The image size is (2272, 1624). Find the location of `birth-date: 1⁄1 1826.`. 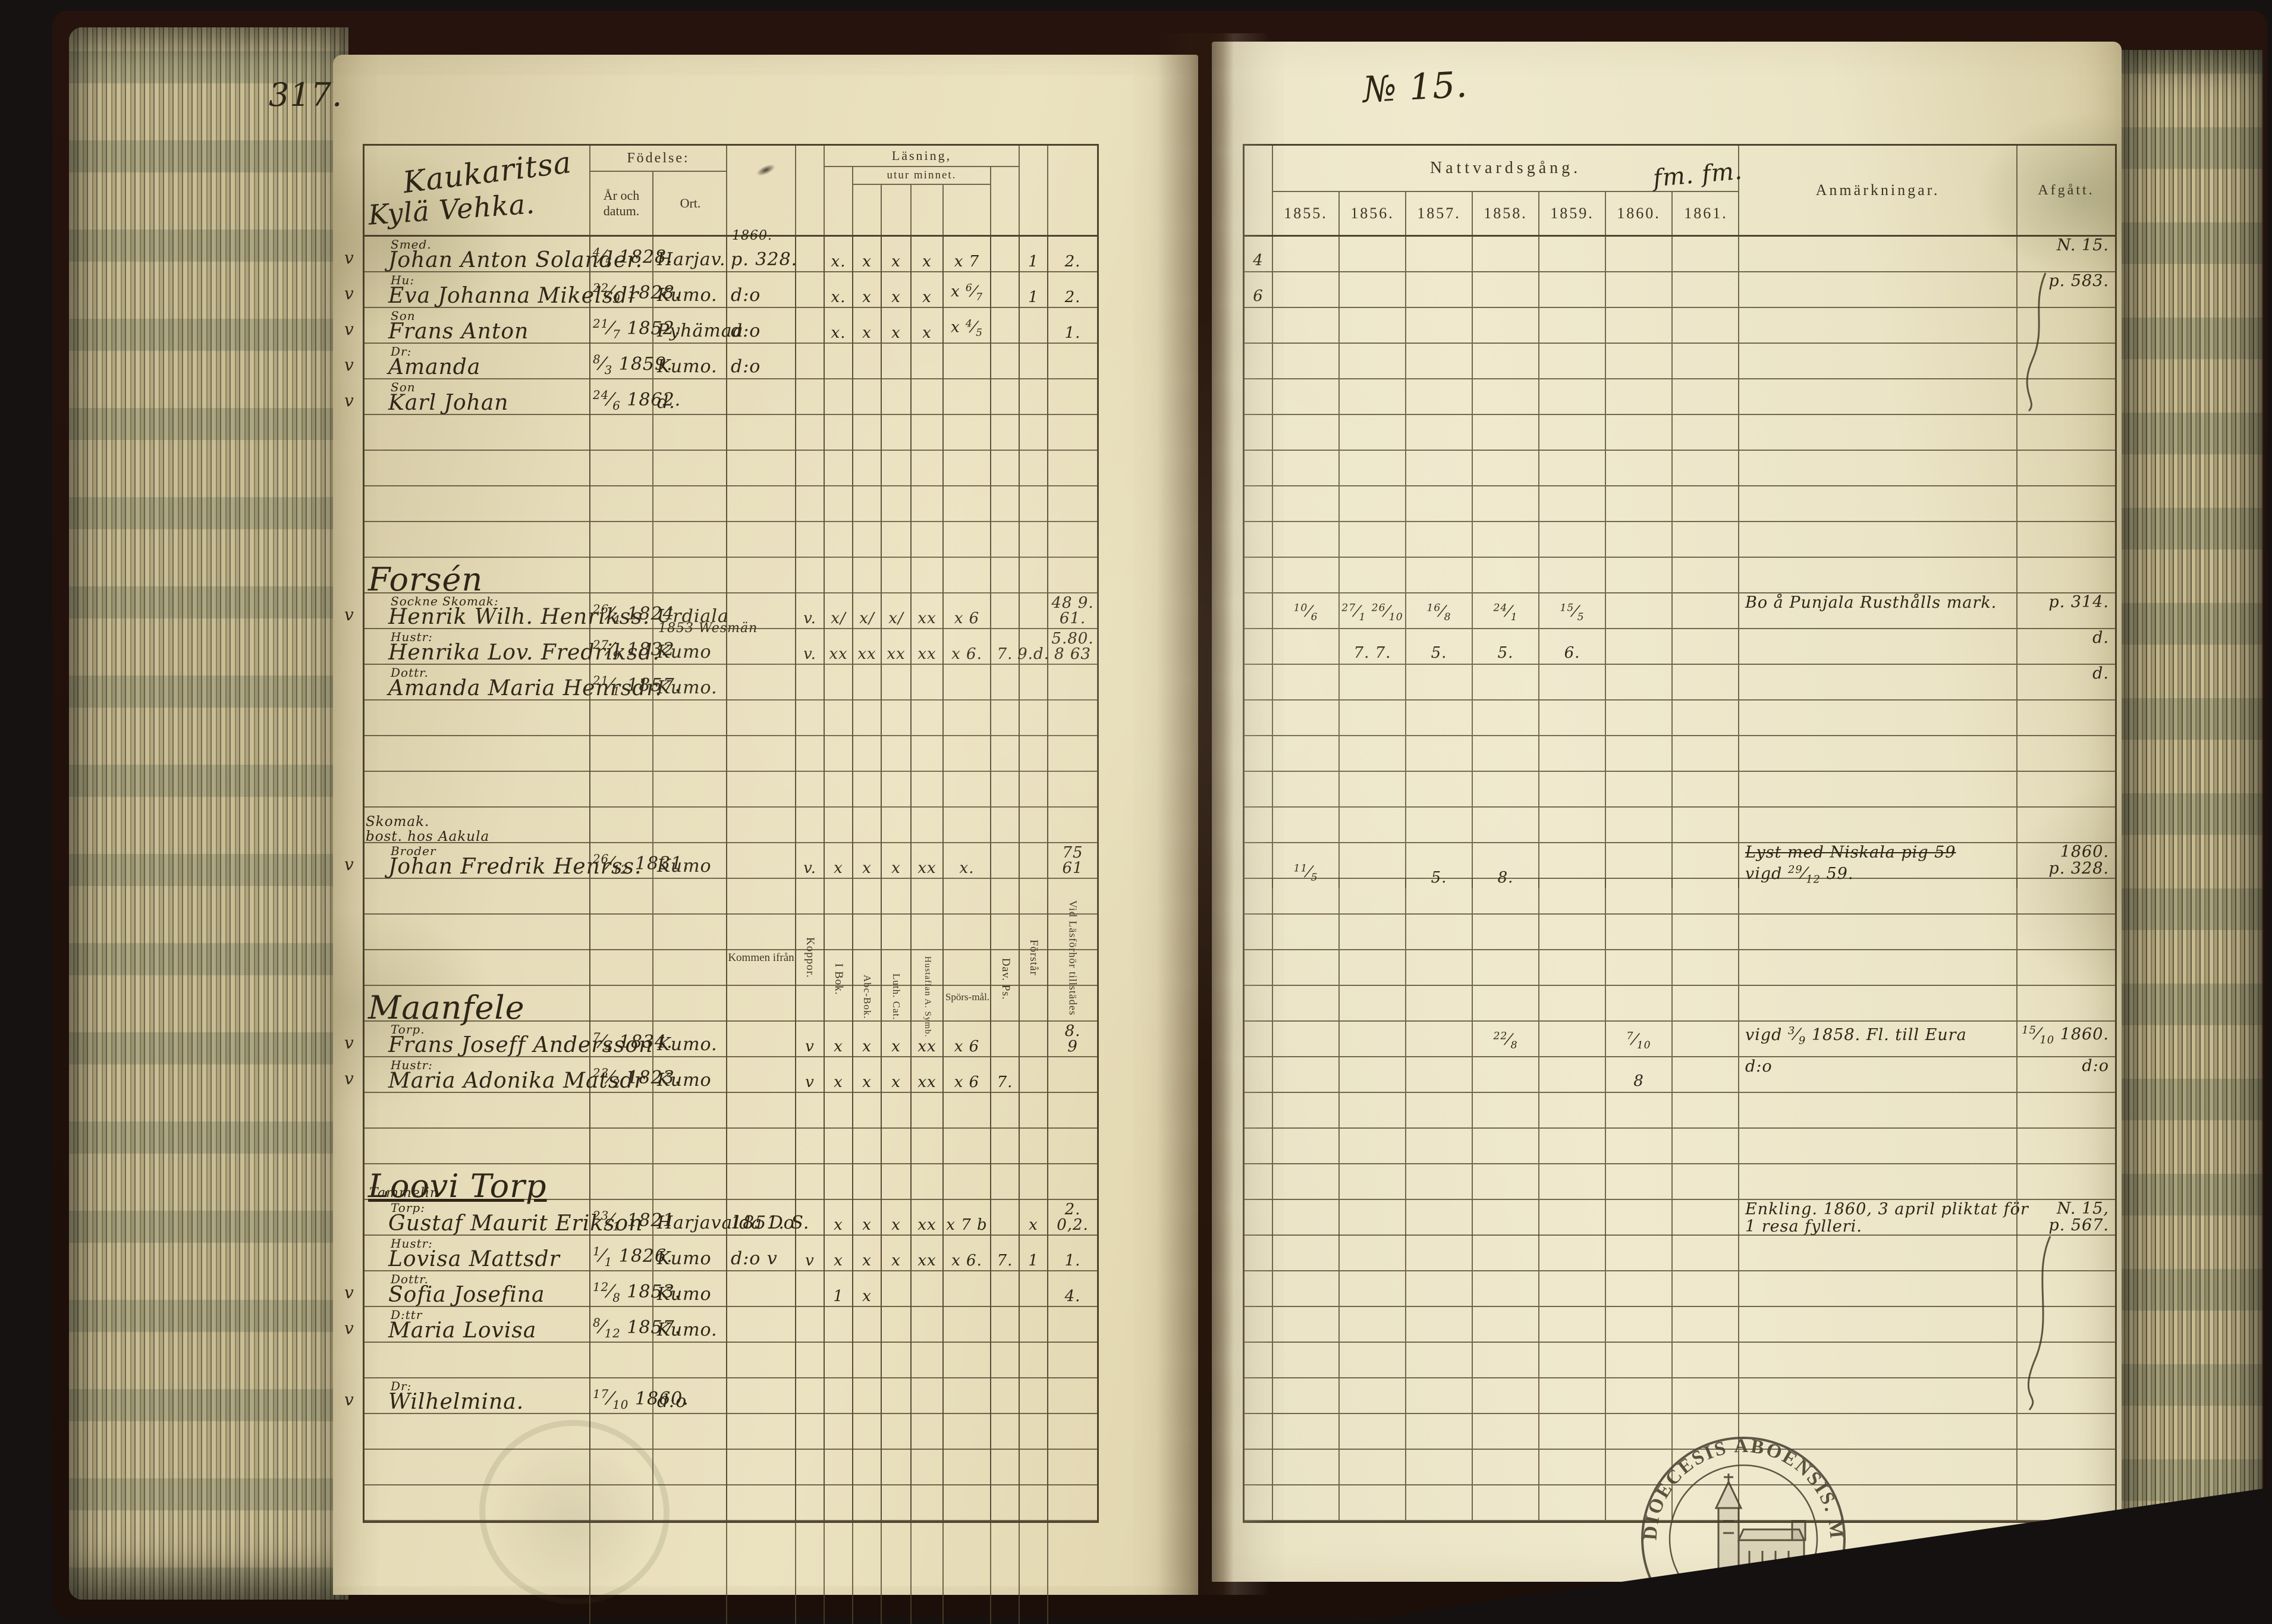

birth-date: 1⁄1 1826. is located at coordinates (633, 1257).